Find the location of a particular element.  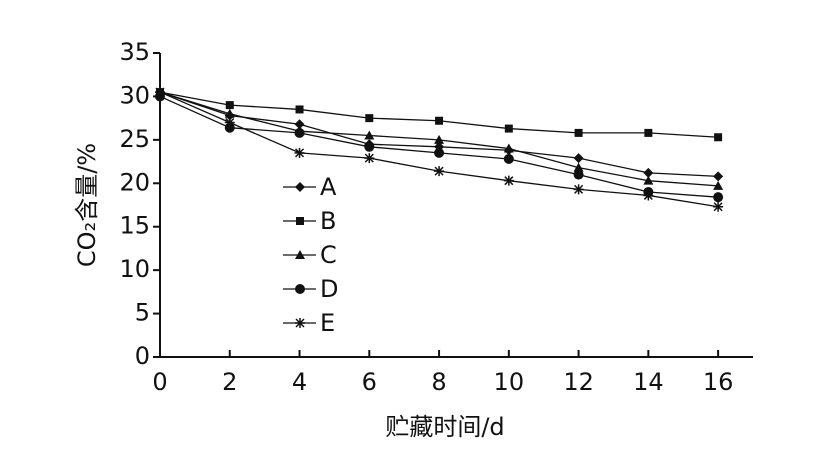

x-axis-label: 贮藏时间/d is located at coordinates (444, 427).